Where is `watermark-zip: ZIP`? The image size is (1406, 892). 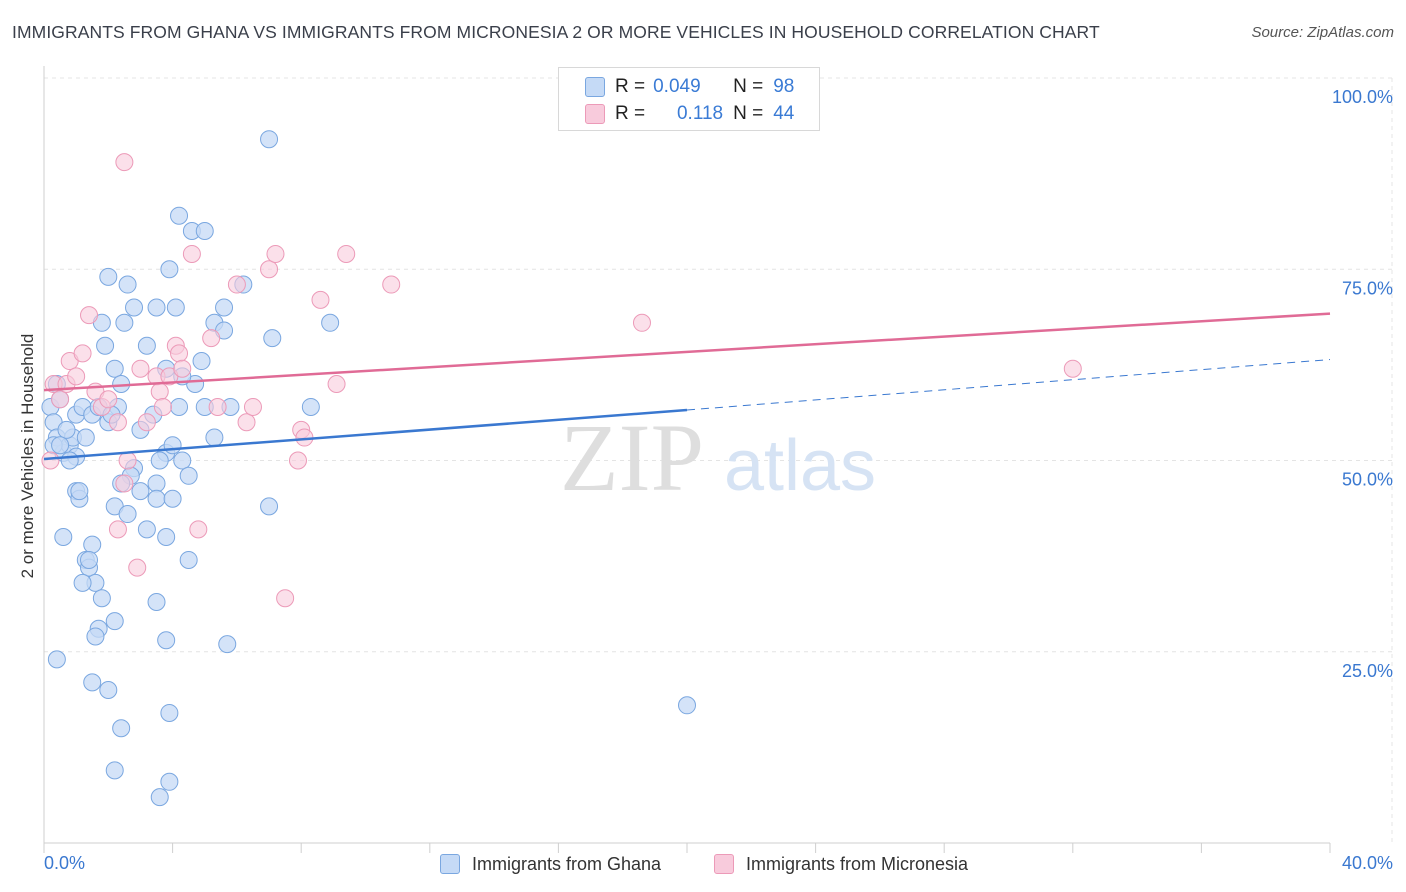 watermark-zip: ZIP is located at coordinates (632, 457).